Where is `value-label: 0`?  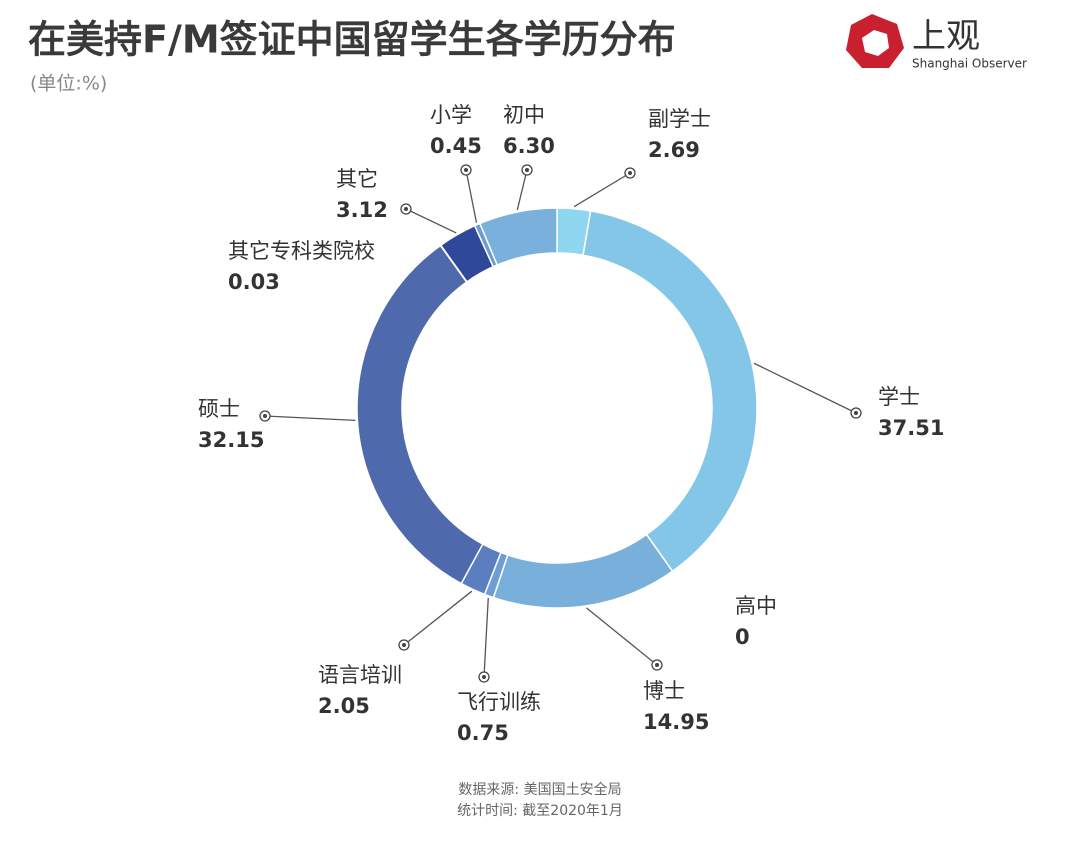 value-label: 0 is located at coordinates (742, 637).